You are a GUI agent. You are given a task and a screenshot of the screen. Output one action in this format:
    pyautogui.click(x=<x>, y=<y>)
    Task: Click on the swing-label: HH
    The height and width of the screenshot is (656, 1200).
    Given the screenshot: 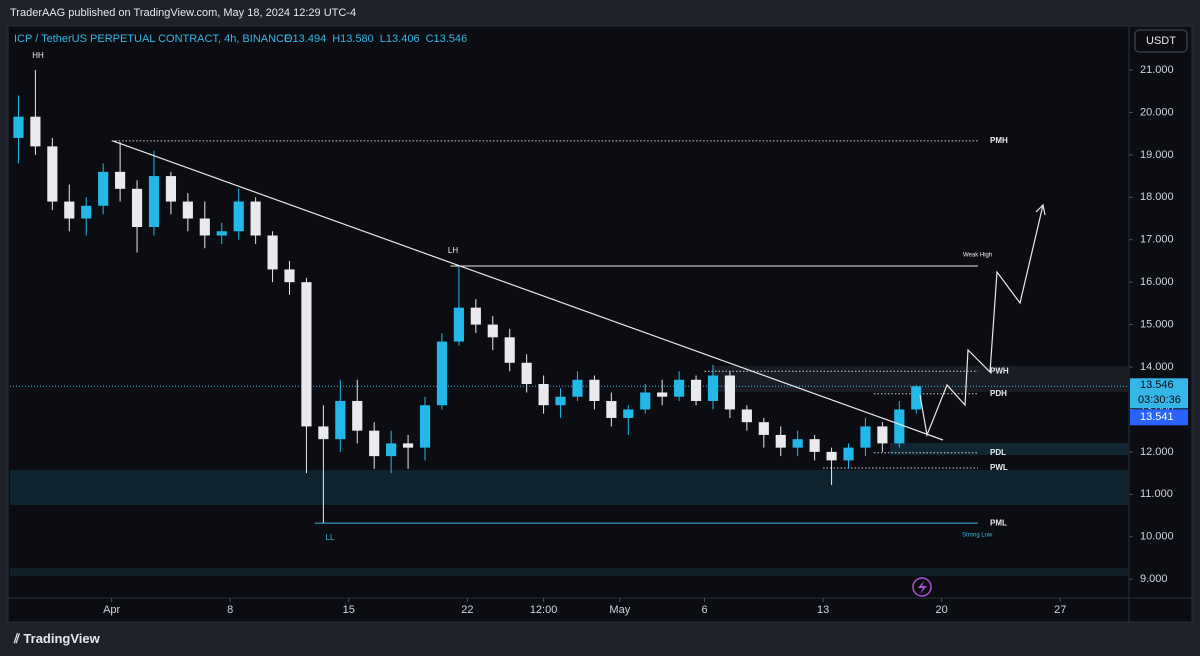 What is the action you would take?
    pyautogui.click(x=38, y=55)
    